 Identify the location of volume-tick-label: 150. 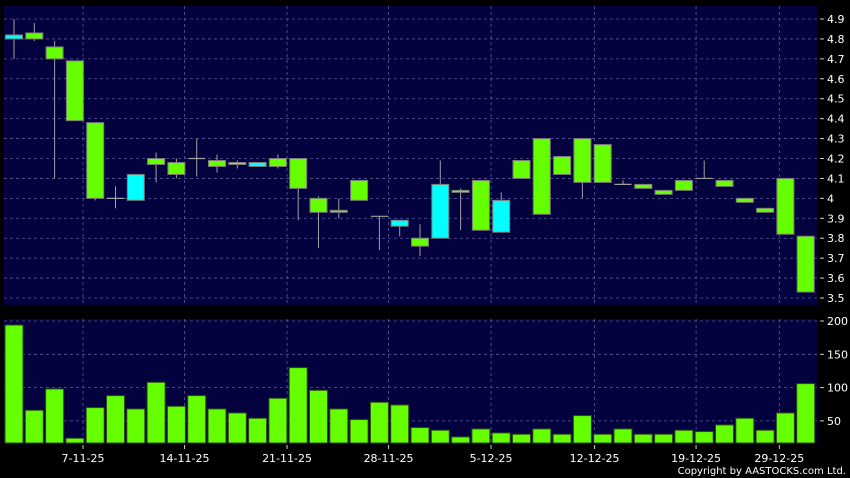
(837, 354).